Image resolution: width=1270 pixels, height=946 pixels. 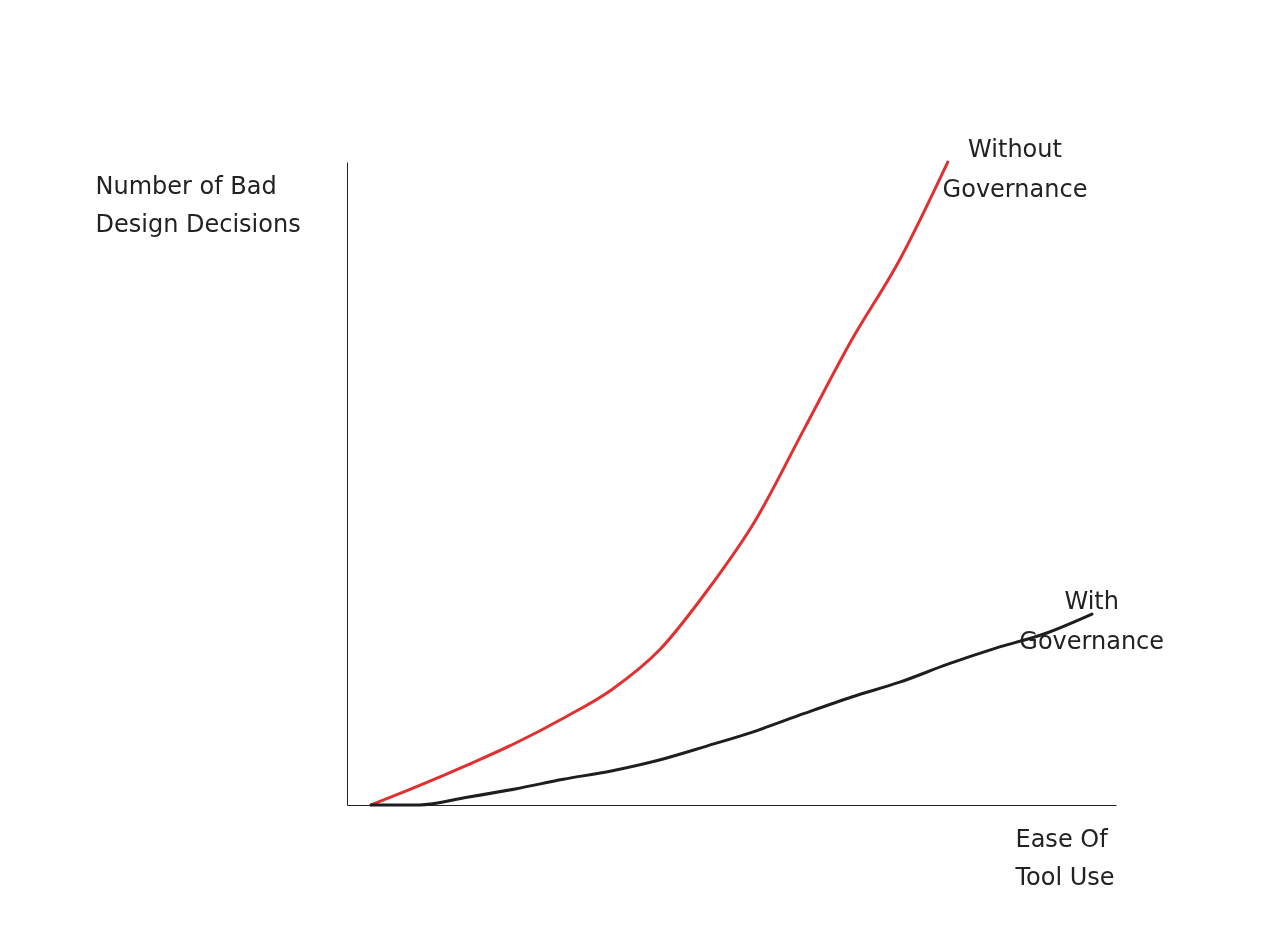 What do you see at coordinates (1092, 621) in the screenshot?
I see `series-label: With Governance` at bounding box center [1092, 621].